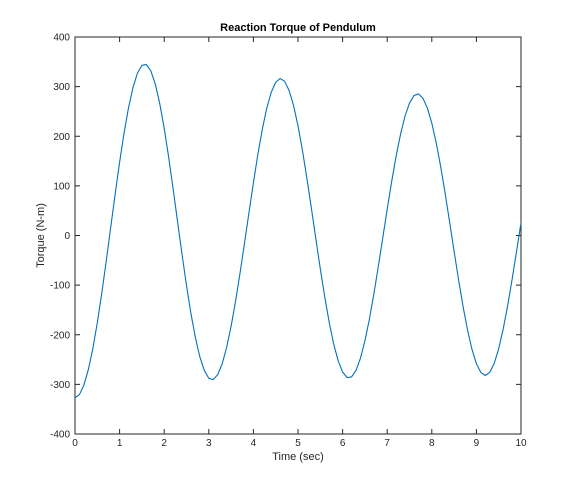 The height and width of the screenshot is (488, 577). Describe the element at coordinates (61, 186) in the screenshot. I see `y-tick-label: 100` at that location.